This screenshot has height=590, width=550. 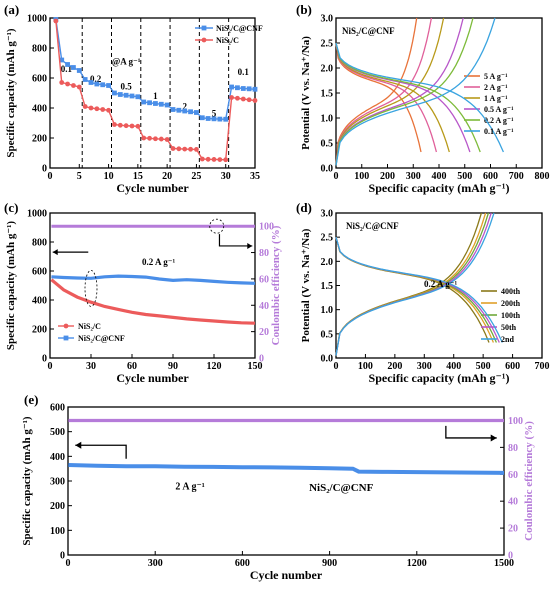 I want to click on panel-e-arrow-left-head, so click(x=78, y=445).